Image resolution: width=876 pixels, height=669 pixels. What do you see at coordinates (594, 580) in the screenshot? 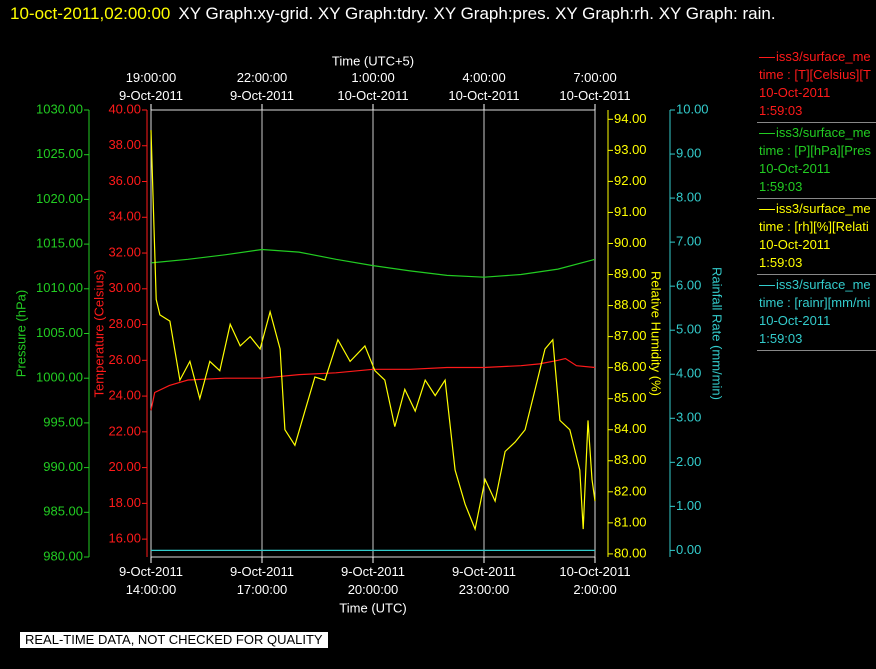
I see `x-tick-label: 10-Oct-2011 2:00:00` at bounding box center [594, 580].